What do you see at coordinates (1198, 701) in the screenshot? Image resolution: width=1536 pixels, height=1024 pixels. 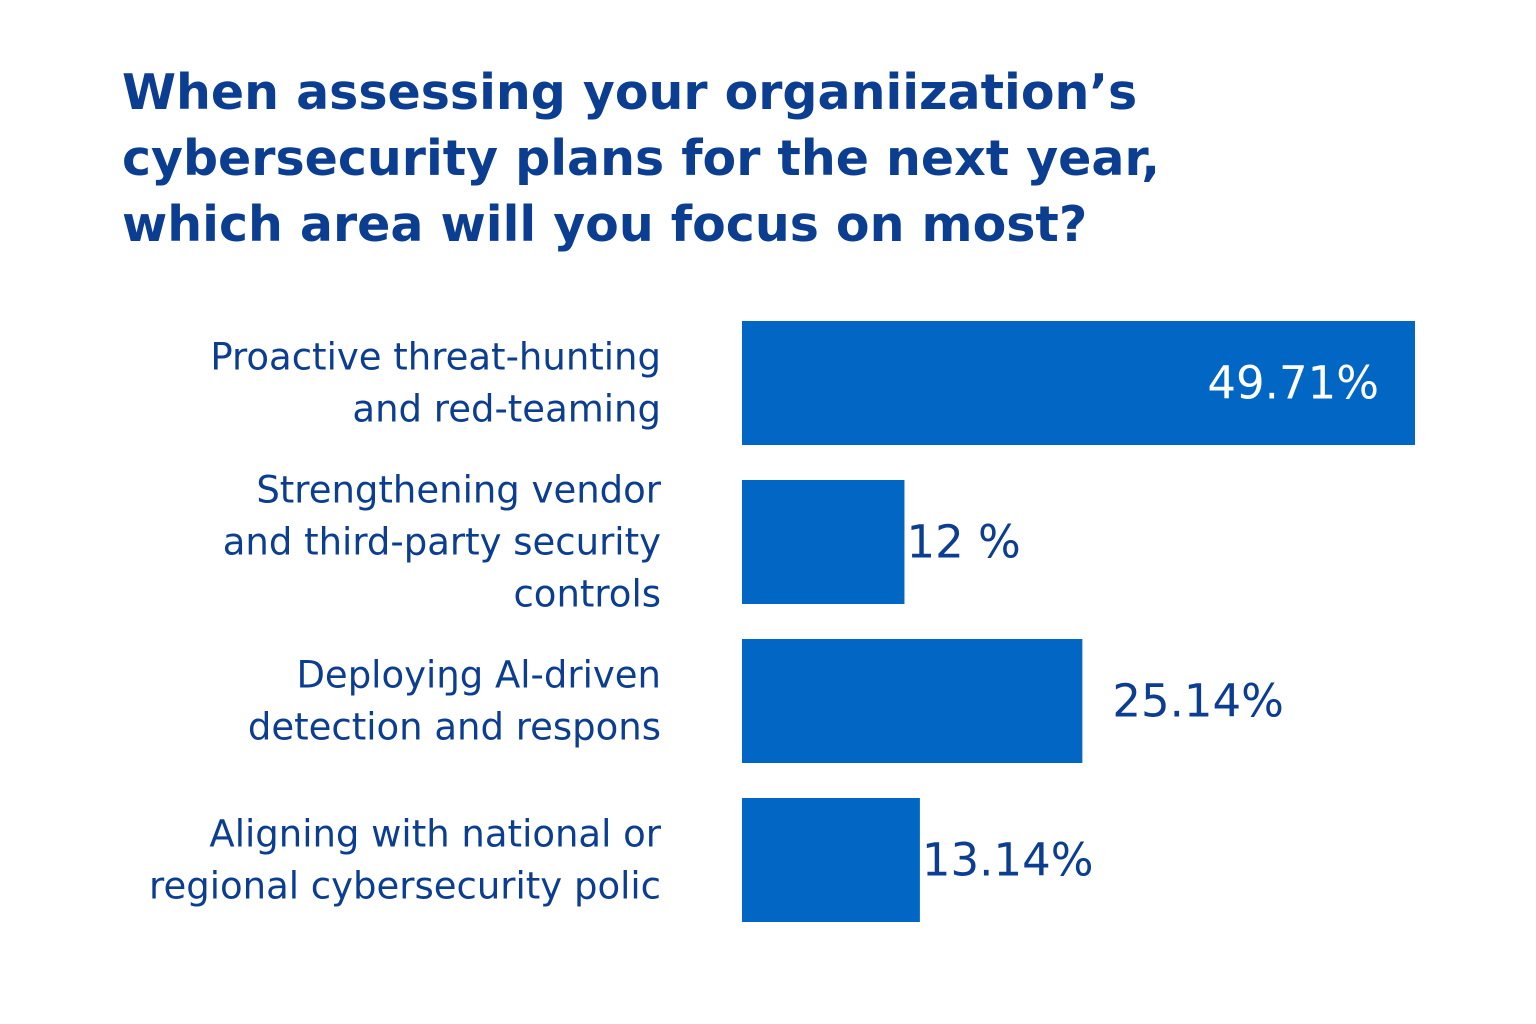 I see `value-label-3: 25.14%` at bounding box center [1198, 701].